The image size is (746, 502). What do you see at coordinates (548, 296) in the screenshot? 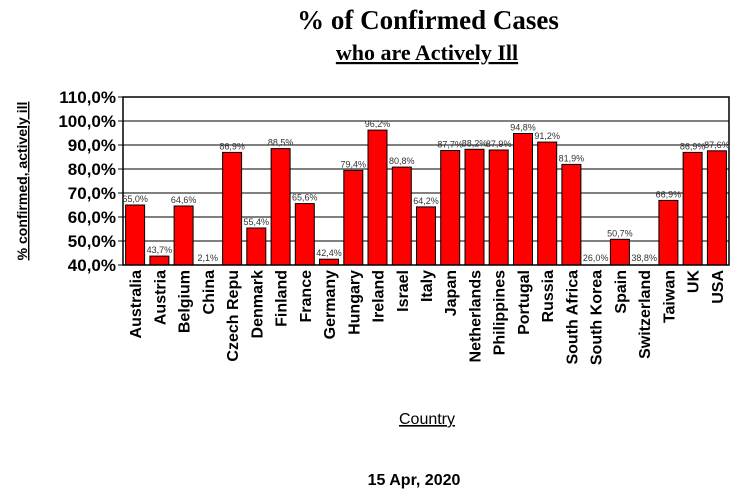
I see `x-tick-label: Russia` at bounding box center [548, 296].